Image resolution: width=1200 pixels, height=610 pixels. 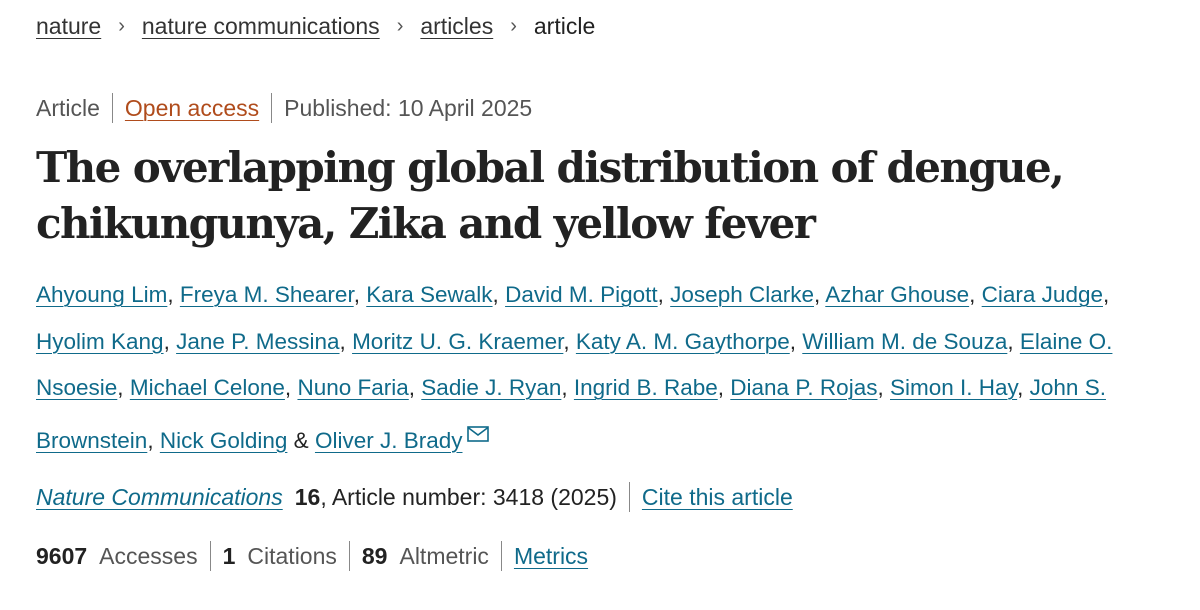 I want to click on citations-count: 1, so click(x=229, y=556).